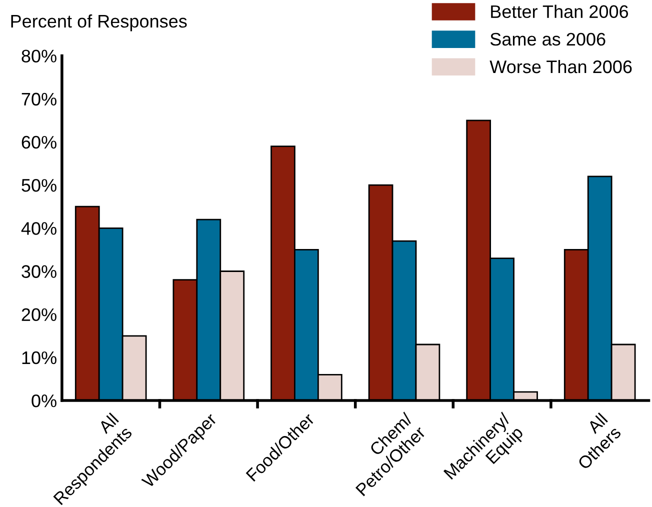 This screenshot has height=507, width=652. What do you see at coordinates (39, 142) in the screenshot?
I see `y-tick-label: 60%` at bounding box center [39, 142].